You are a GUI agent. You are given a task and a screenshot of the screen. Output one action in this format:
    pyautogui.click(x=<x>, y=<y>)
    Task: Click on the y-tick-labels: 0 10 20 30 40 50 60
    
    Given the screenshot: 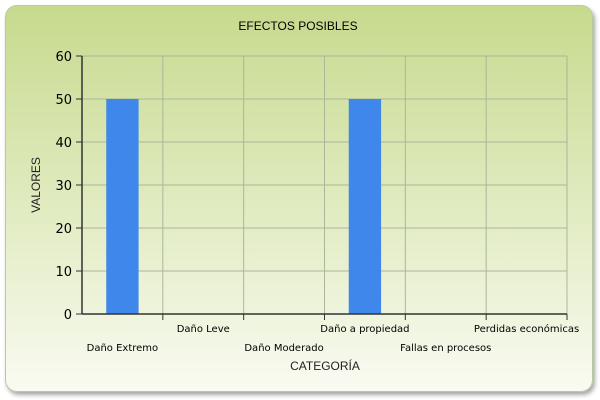 What is the action you would take?
    pyautogui.click(x=63, y=186)
    